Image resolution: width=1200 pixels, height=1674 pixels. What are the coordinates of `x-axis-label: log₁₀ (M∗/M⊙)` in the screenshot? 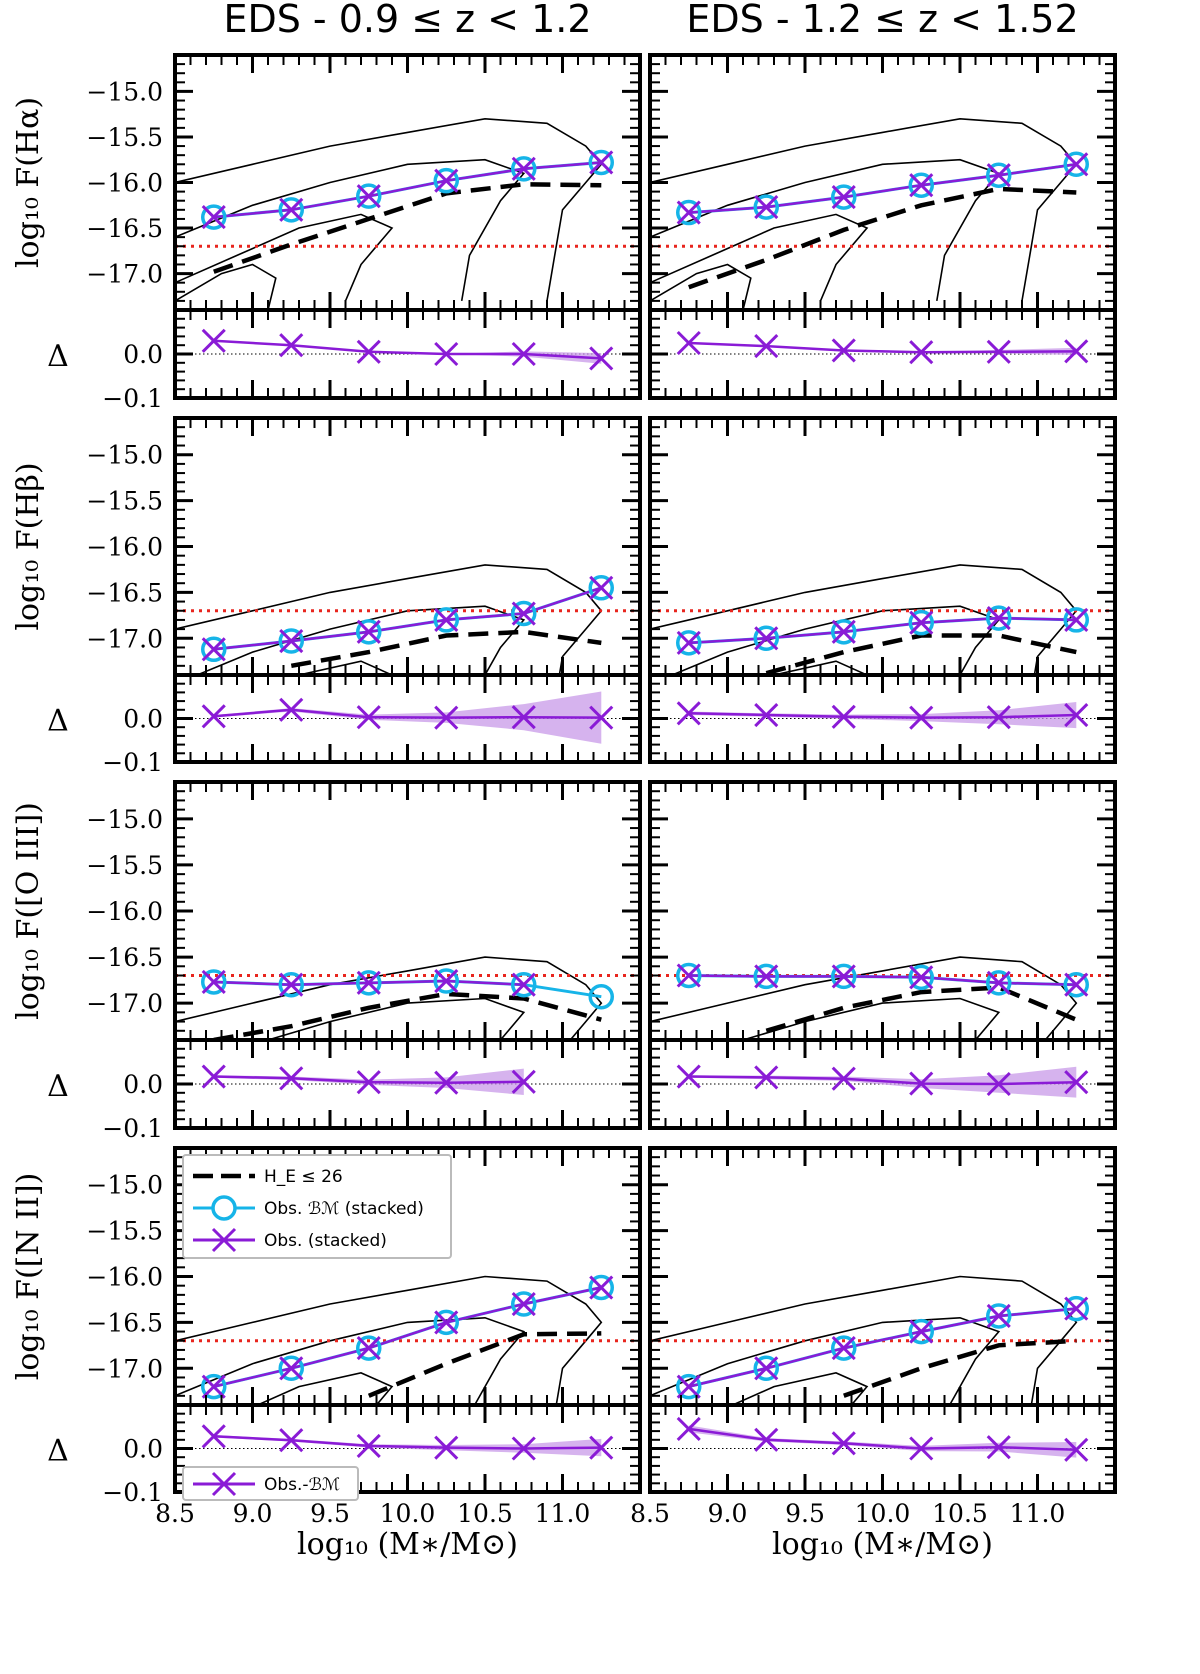 It's located at (407, 1544).